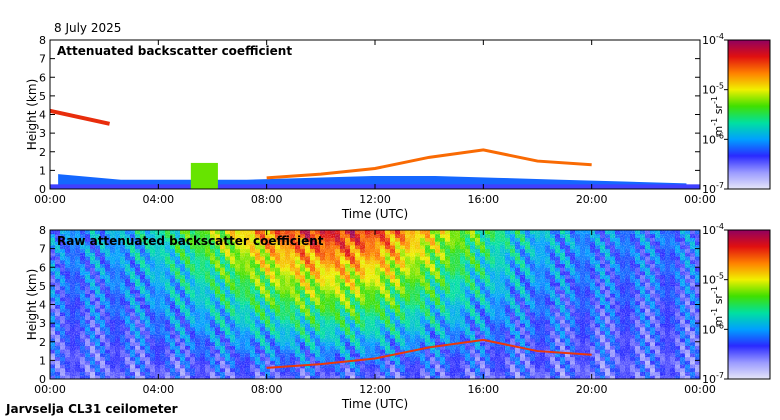 This screenshot has width=780, height=420. Describe the element at coordinates (80, 117) in the screenshot. I see `early-cloud` at that location.